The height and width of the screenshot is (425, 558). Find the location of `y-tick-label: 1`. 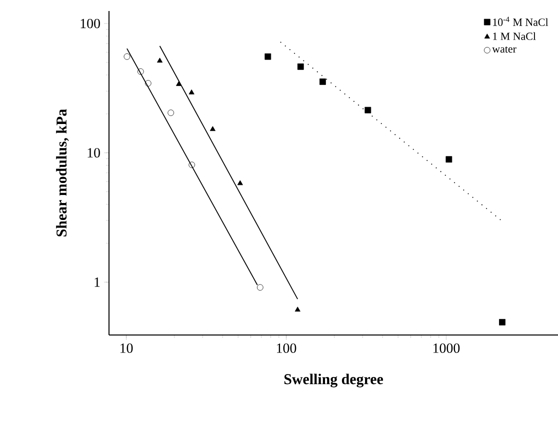

y-tick-label: 1 is located at coordinates (97, 282).